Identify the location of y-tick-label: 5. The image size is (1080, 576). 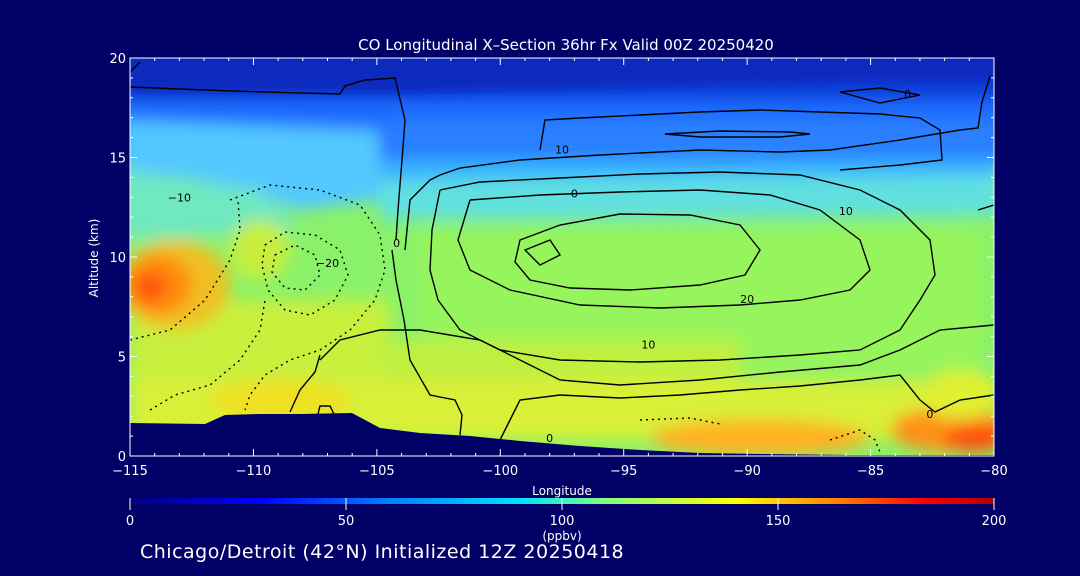
(122, 358).